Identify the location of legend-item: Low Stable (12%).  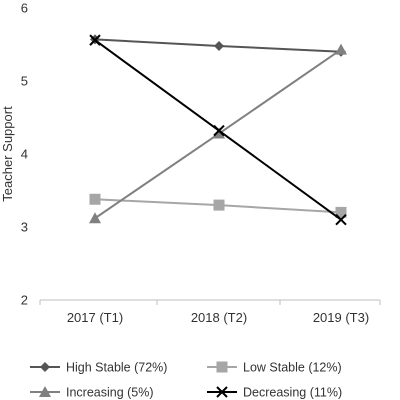
(274, 368).